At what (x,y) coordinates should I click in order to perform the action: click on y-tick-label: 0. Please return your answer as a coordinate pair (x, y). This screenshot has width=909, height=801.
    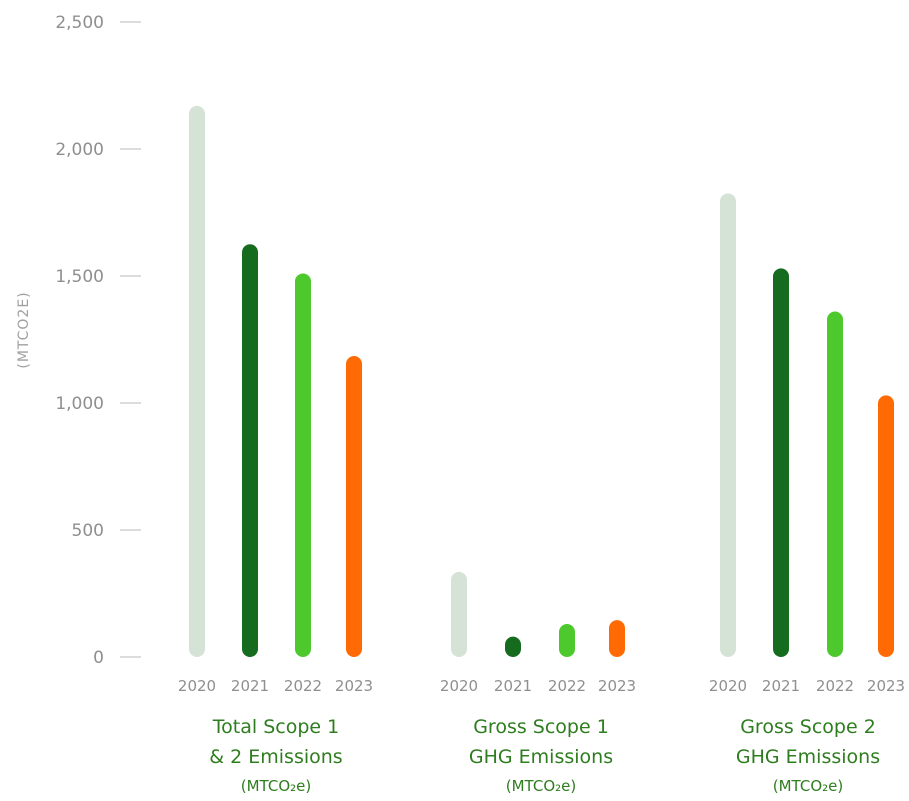
    Looking at the image, I should click on (98, 658).